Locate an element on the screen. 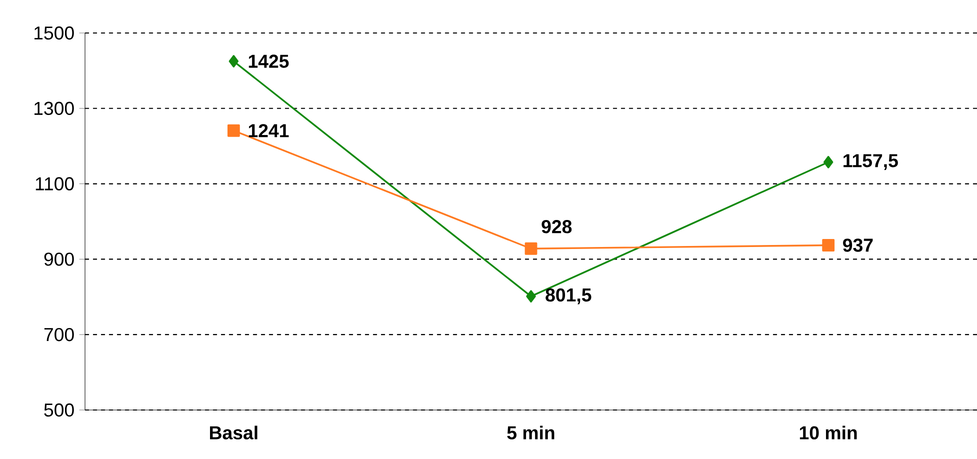 The width and height of the screenshot is (977, 459). data-label: 928 is located at coordinates (557, 227).